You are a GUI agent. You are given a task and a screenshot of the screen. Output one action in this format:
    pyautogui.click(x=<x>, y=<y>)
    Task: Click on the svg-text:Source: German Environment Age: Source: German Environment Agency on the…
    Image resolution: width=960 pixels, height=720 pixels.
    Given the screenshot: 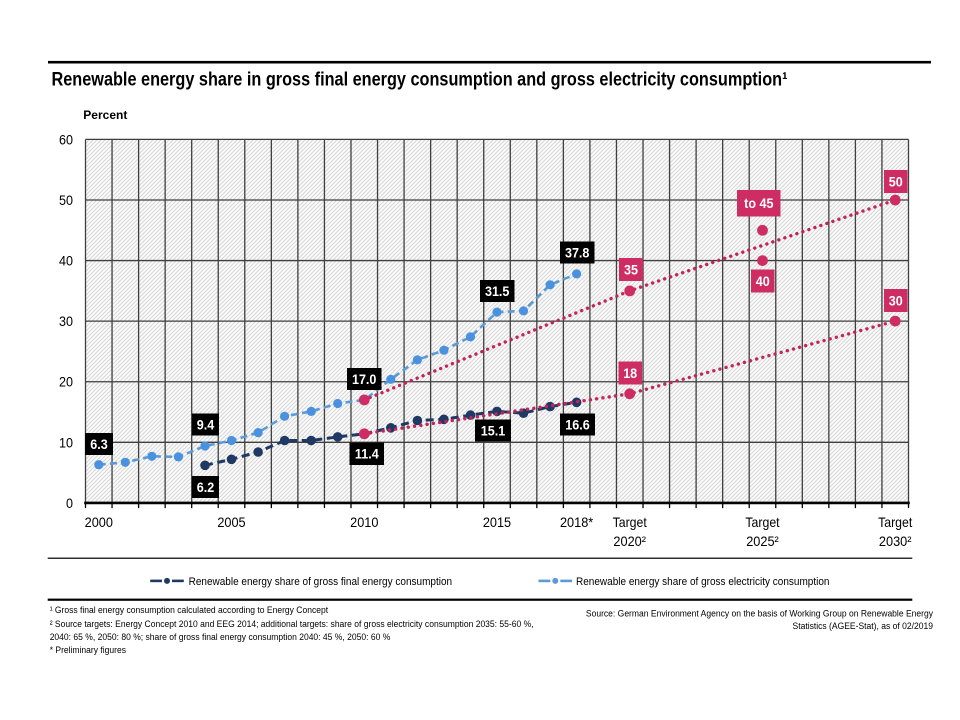 What is the action you would take?
    pyautogui.click(x=759, y=613)
    